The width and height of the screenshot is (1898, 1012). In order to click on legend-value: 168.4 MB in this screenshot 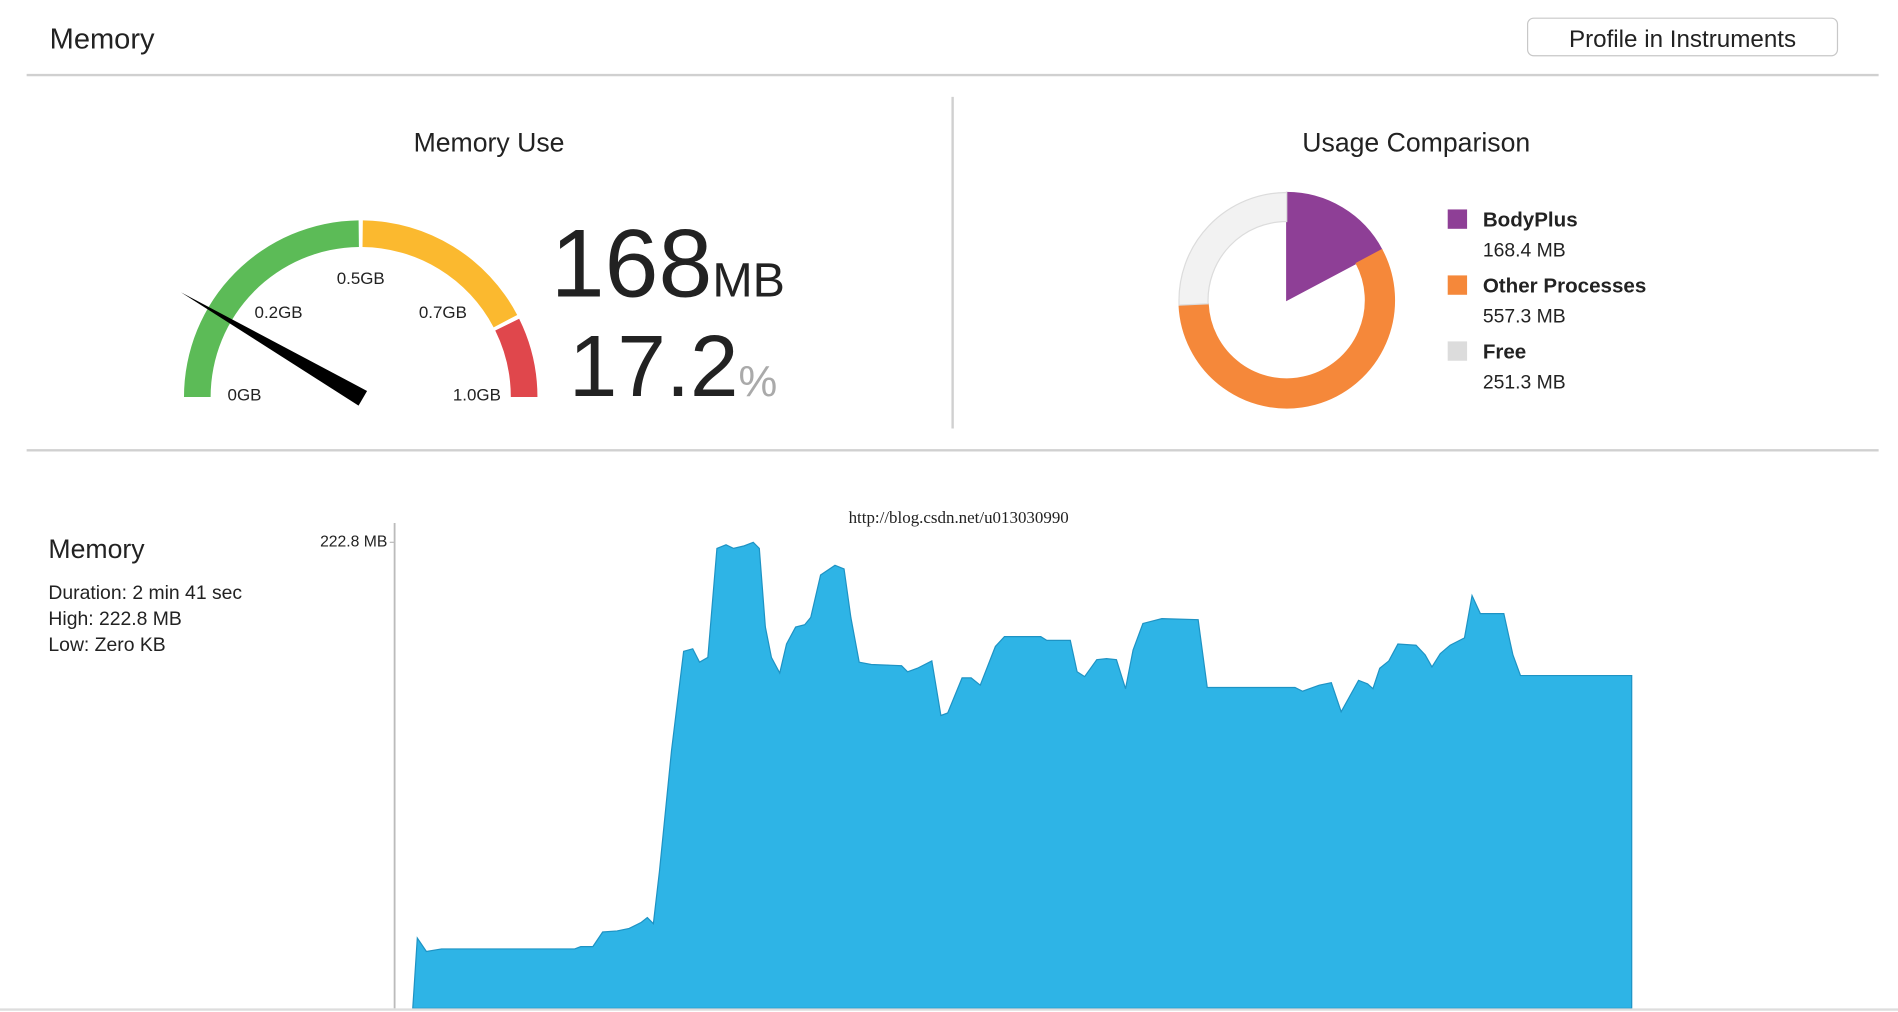, I will do `click(1524, 251)`.